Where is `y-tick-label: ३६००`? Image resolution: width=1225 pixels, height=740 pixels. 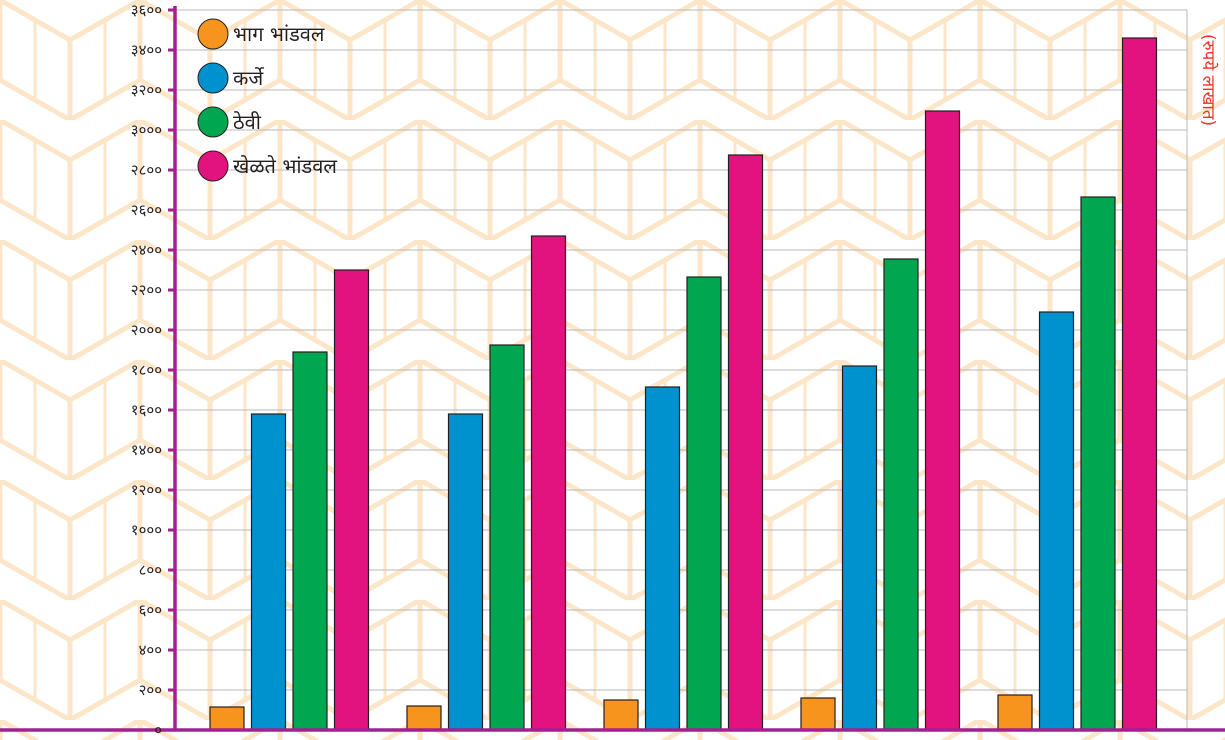
y-tick-label: ३६०० is located at coordinates (146, 10).